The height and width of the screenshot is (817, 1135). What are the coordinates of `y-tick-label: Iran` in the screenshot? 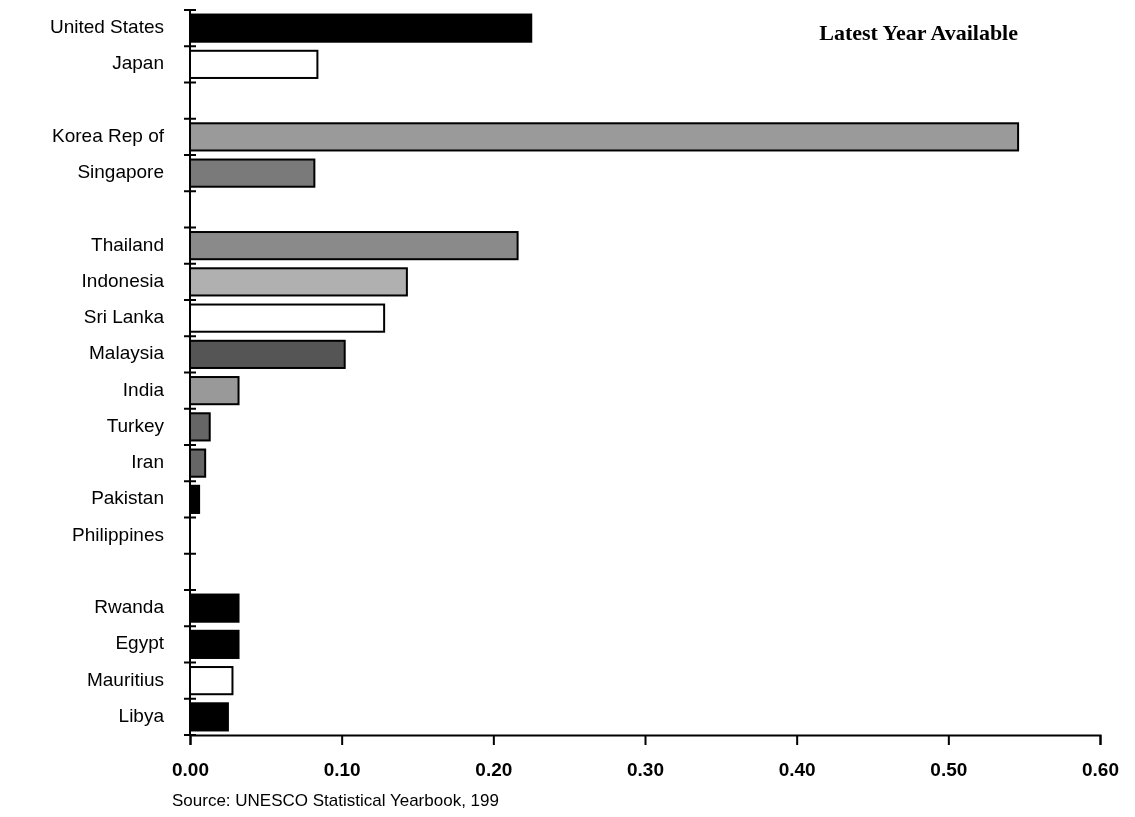 It's located at (147, 462).